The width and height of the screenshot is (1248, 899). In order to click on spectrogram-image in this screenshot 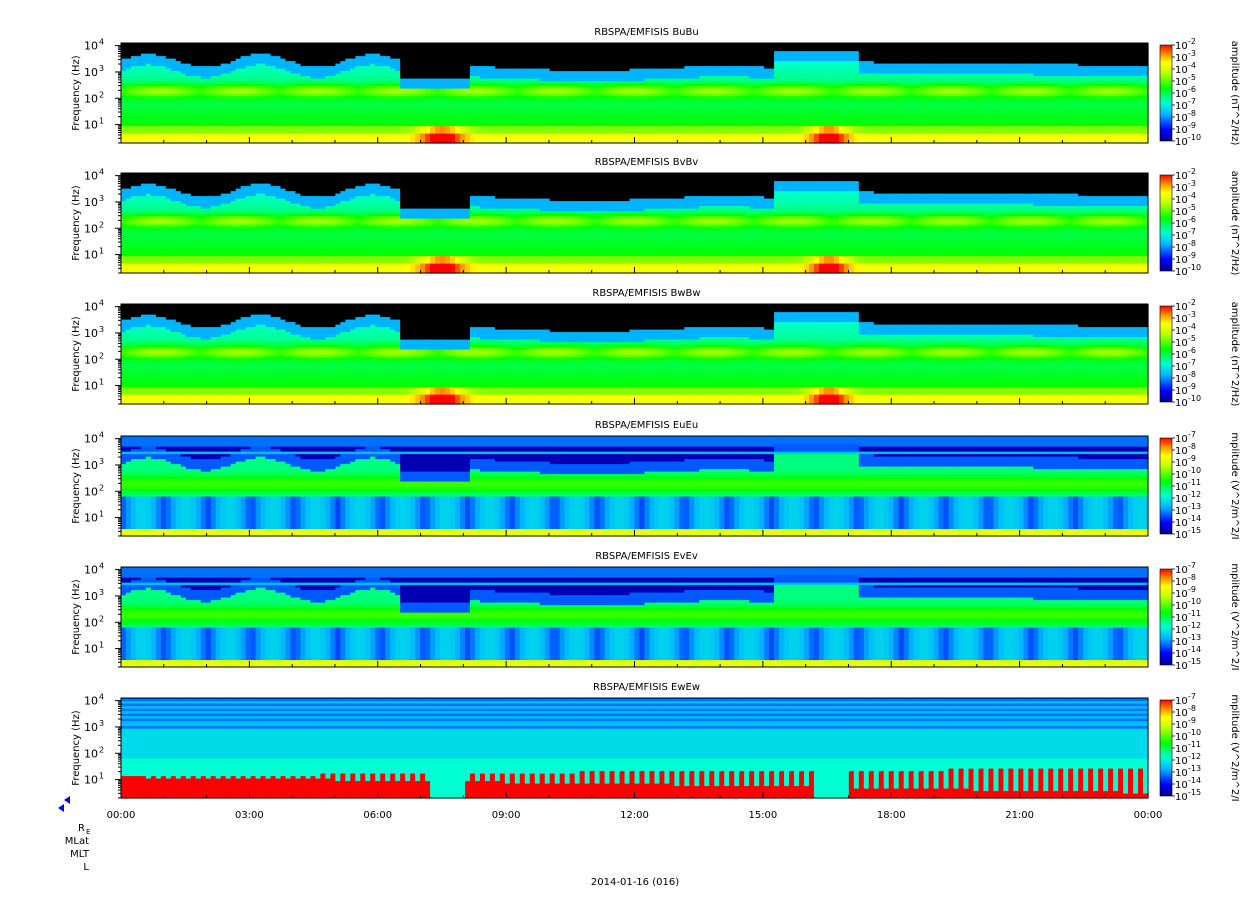, I will do `click(635, 93)`.